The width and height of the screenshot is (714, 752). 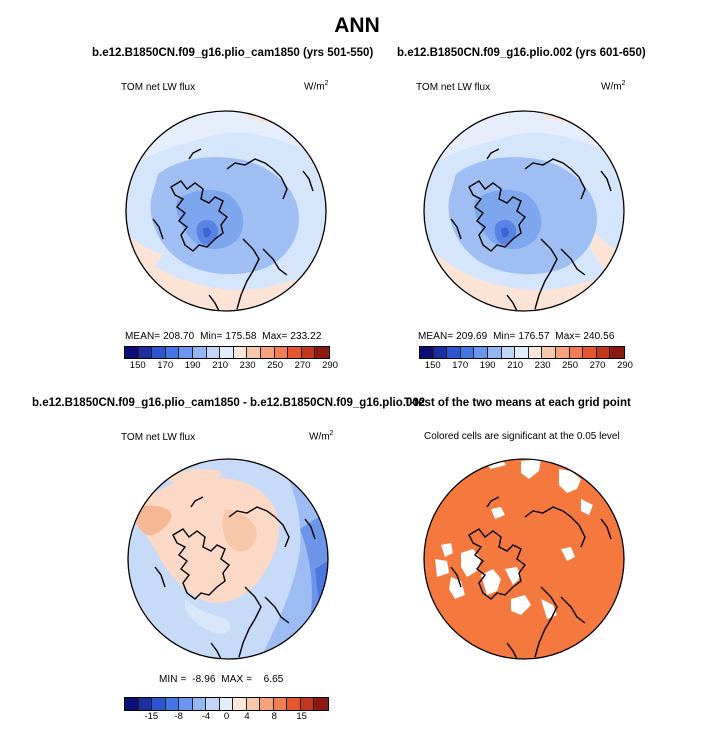 What do you see at coordinates (301, 716) in the screenshot?
I see `colorbar-tick-label: 15` at bounding box center [301, 716].